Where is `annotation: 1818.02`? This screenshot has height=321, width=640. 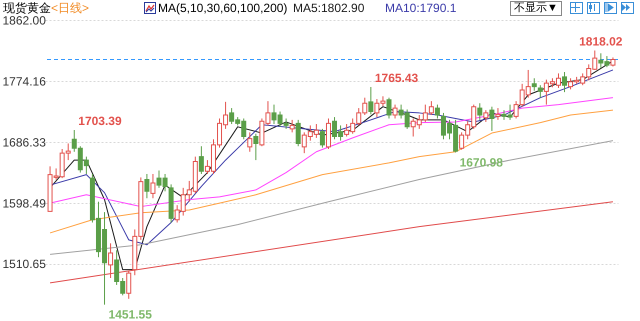 annotation: 1818.02 is located at coordinates (601, 41).